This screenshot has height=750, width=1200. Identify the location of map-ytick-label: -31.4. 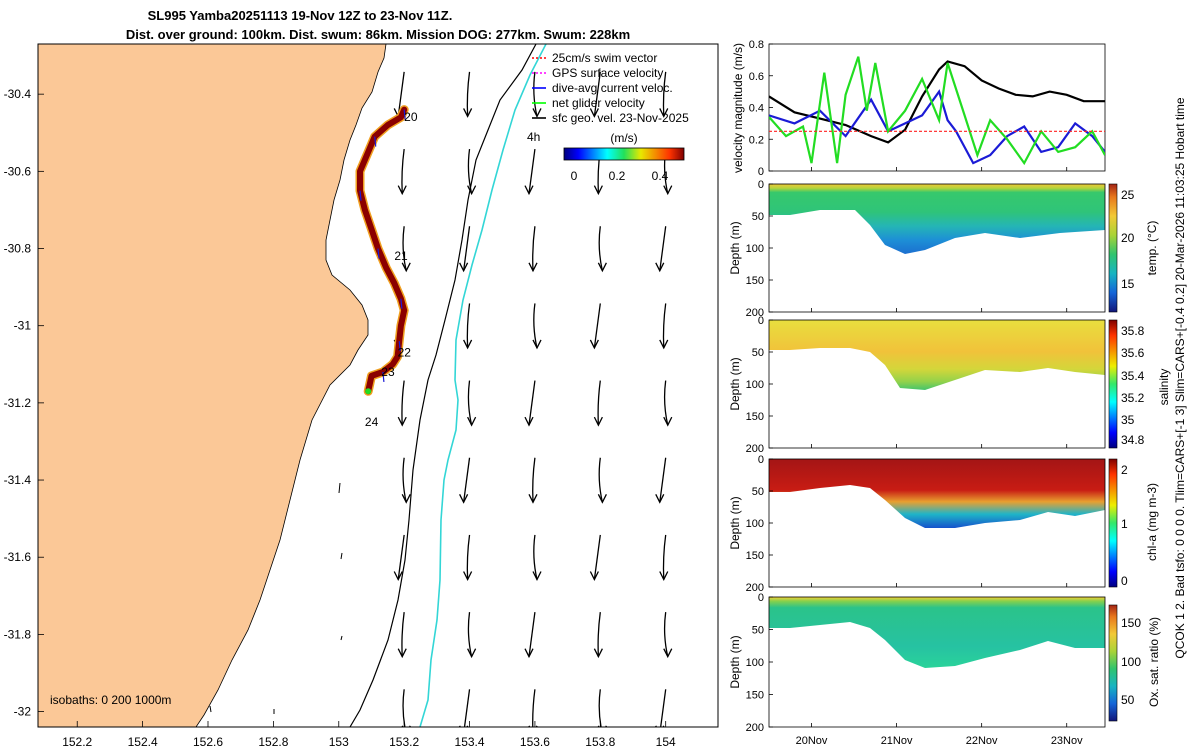
(18, 480).